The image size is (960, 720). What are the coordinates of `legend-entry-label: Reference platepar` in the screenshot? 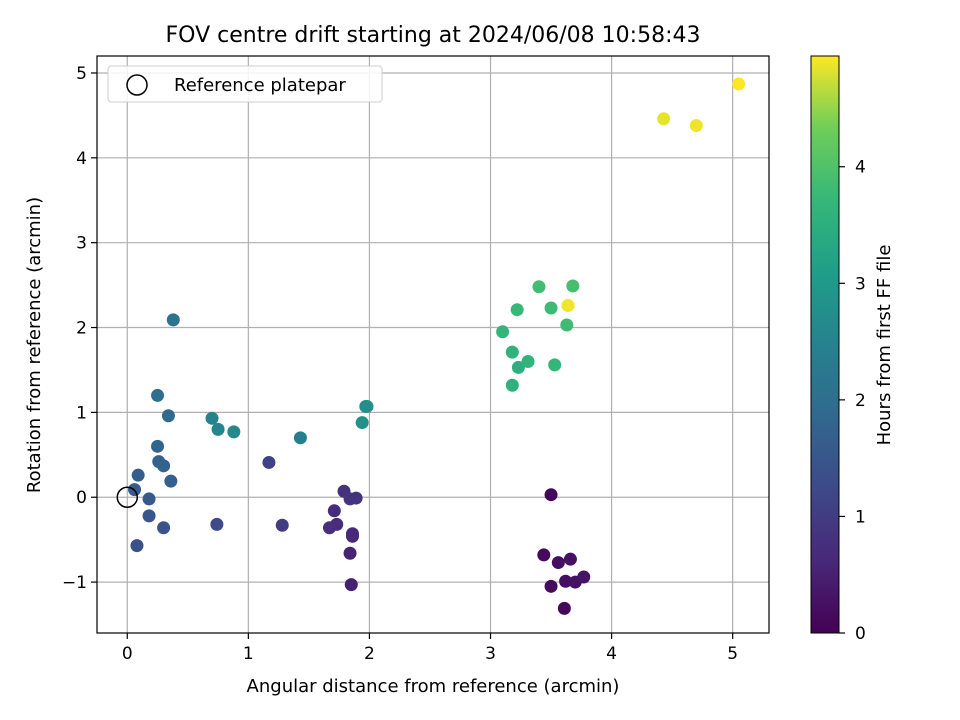 It's located at (260, 85).